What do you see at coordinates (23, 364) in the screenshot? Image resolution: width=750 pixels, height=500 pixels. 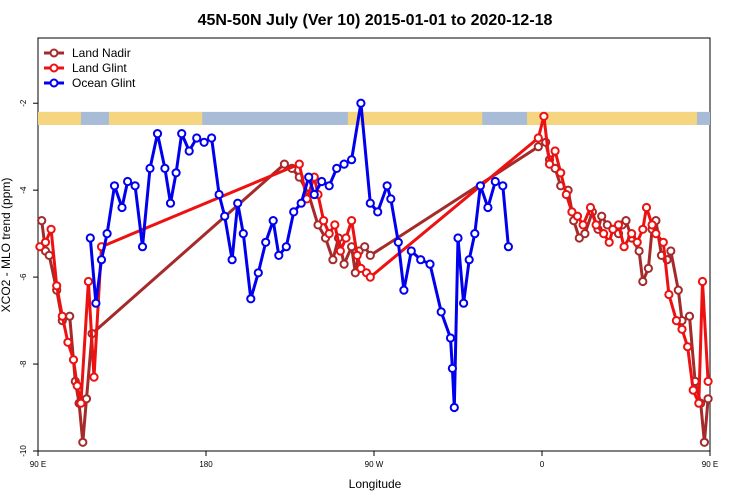 I see `y-tick-label: -8` at bounding box center [23, 364].